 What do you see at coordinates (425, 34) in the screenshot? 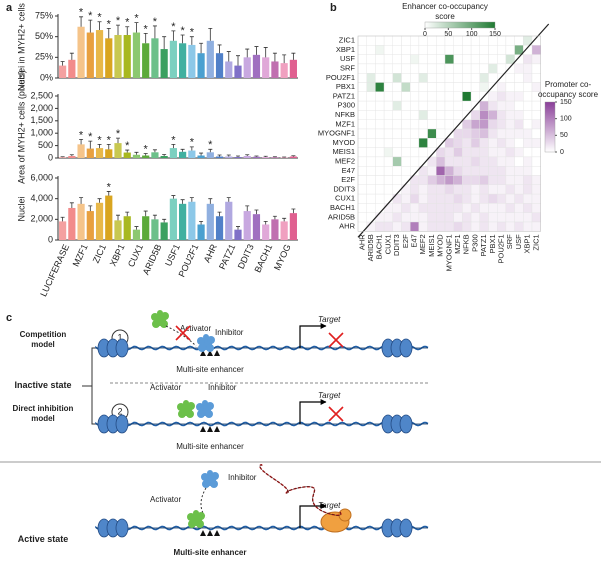
I see `colorbar-tick-label: 0` at bounding box center [425, 34].